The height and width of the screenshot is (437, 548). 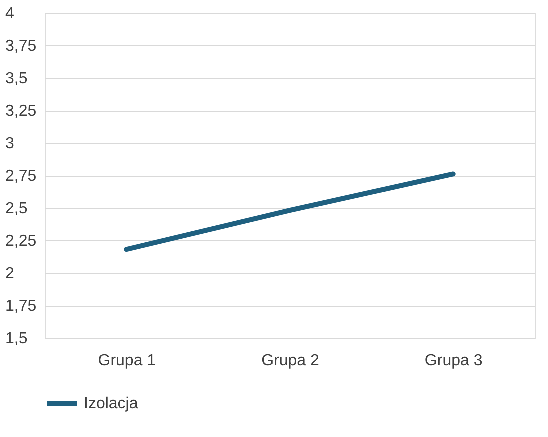 What do you see at coordinates (127, 361) in the screenshot?
I see `x-tick-label: Grupa 1` at bounding box center [127, 361].